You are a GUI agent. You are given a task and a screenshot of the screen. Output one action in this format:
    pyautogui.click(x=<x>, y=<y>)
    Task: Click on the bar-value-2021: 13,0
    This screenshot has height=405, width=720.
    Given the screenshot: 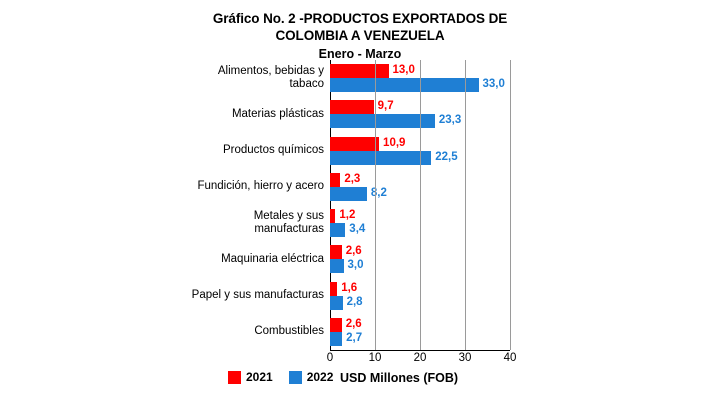 What is the action you would take?
    pyautogui.click(x=403, y=70)
    